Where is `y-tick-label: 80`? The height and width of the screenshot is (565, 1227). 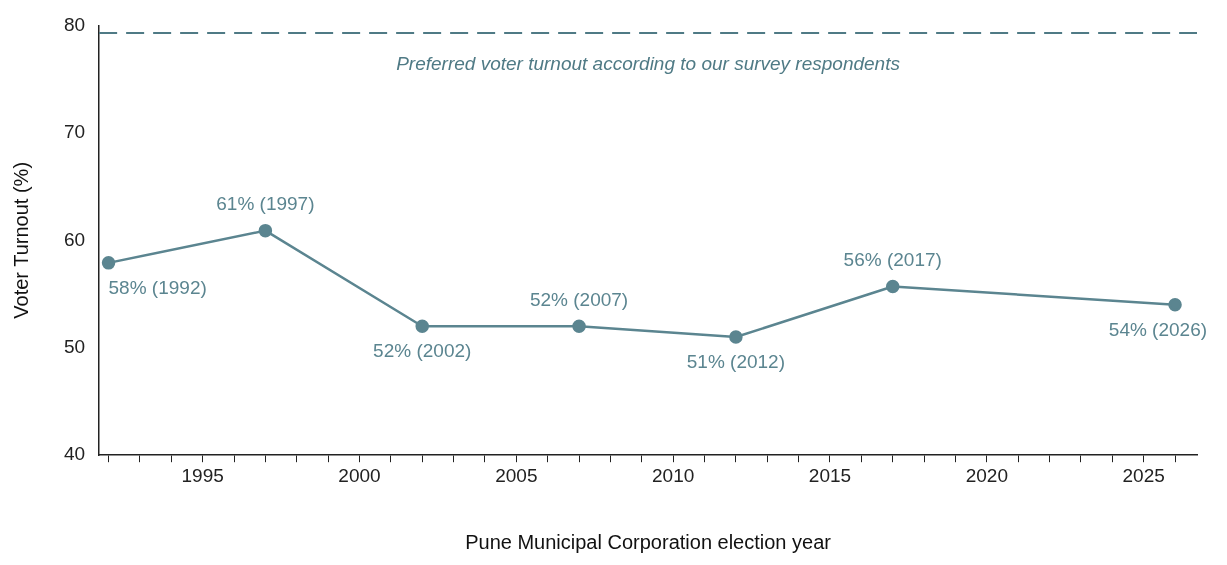 y-tick-label: 80 is located at coordinates (74, 24).